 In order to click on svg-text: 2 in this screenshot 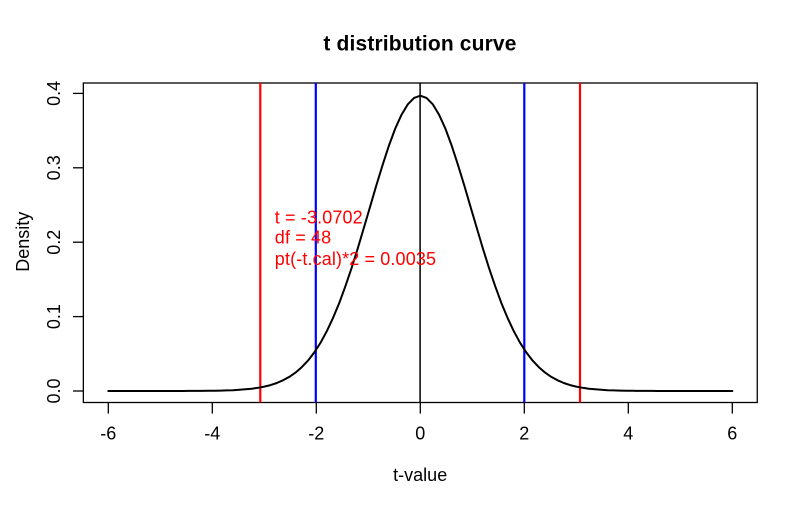, I will do `click(524, 434)`.